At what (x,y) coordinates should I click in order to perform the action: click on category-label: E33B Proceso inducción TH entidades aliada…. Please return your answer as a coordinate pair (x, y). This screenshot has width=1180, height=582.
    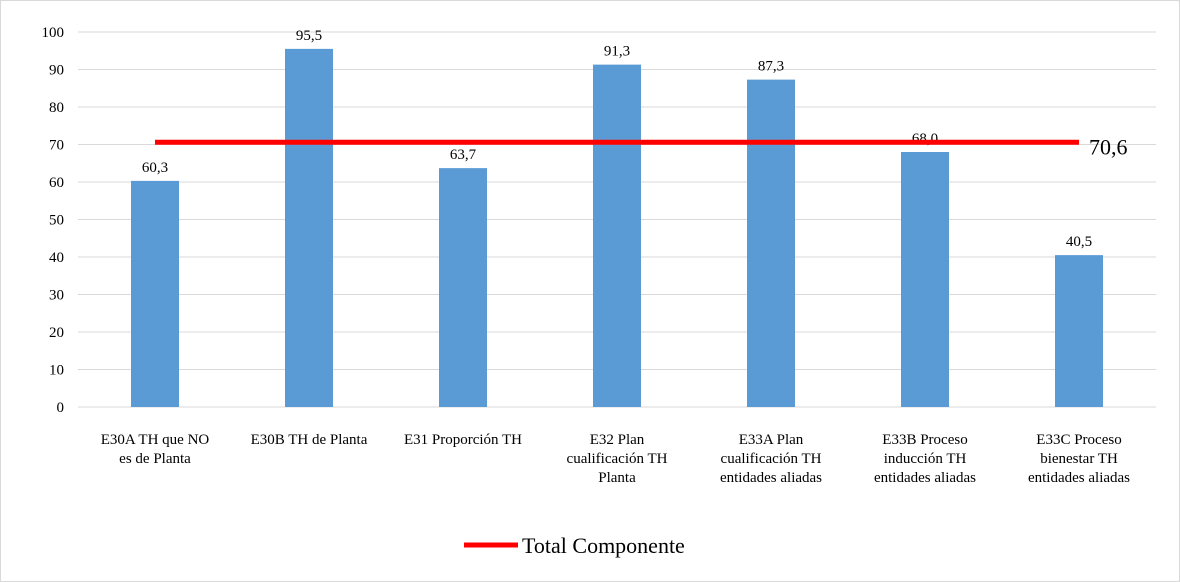
    Looking at the image, I should click on (925, 459).